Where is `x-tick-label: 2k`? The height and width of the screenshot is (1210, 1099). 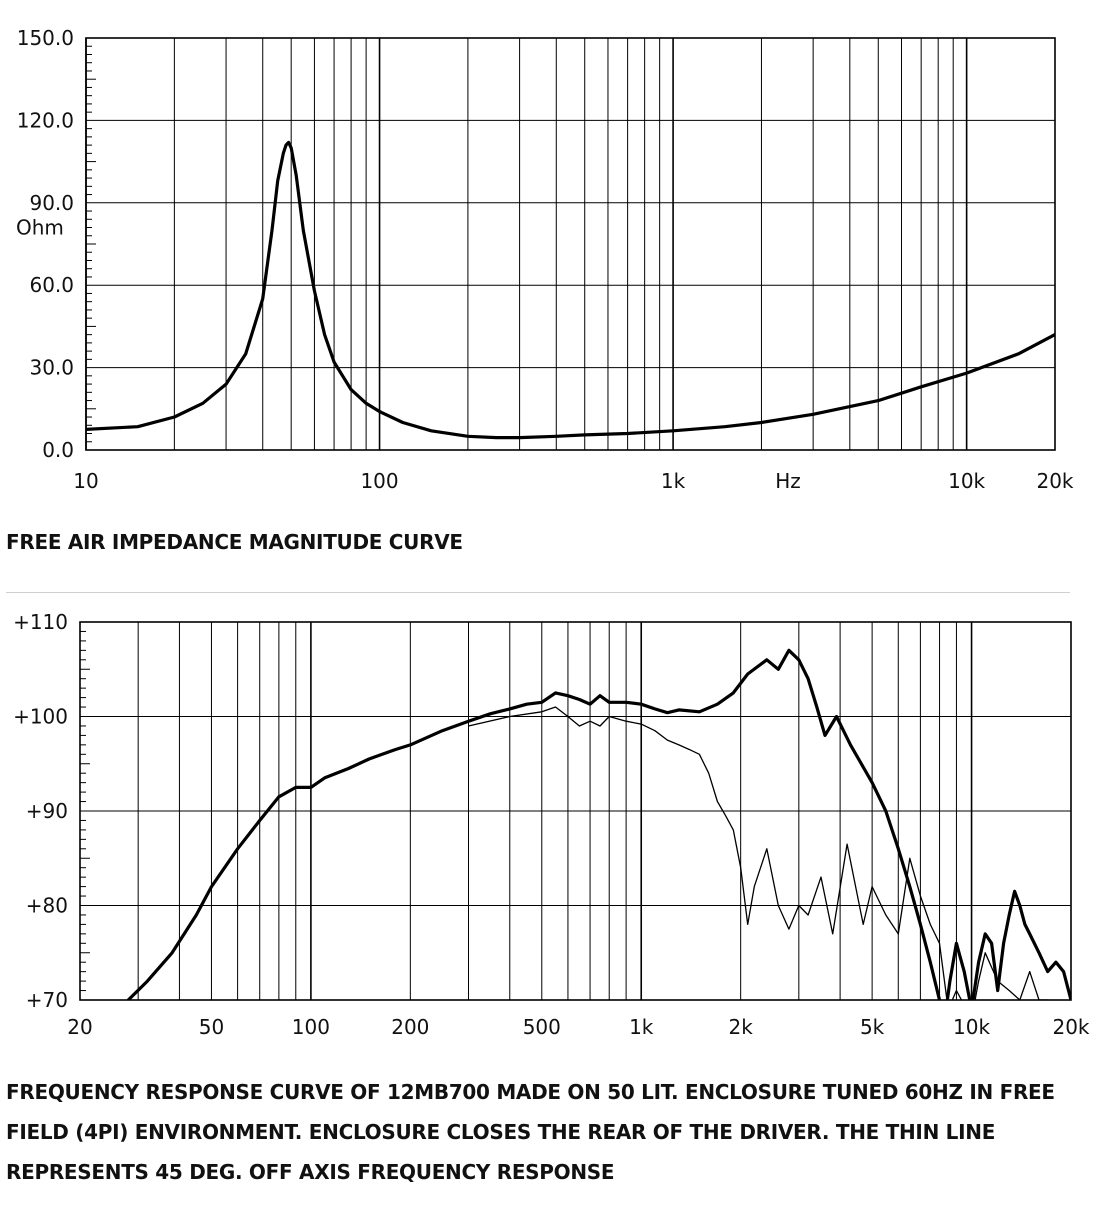
x-tick-label: 2k is located at coordinates (741, 1027).